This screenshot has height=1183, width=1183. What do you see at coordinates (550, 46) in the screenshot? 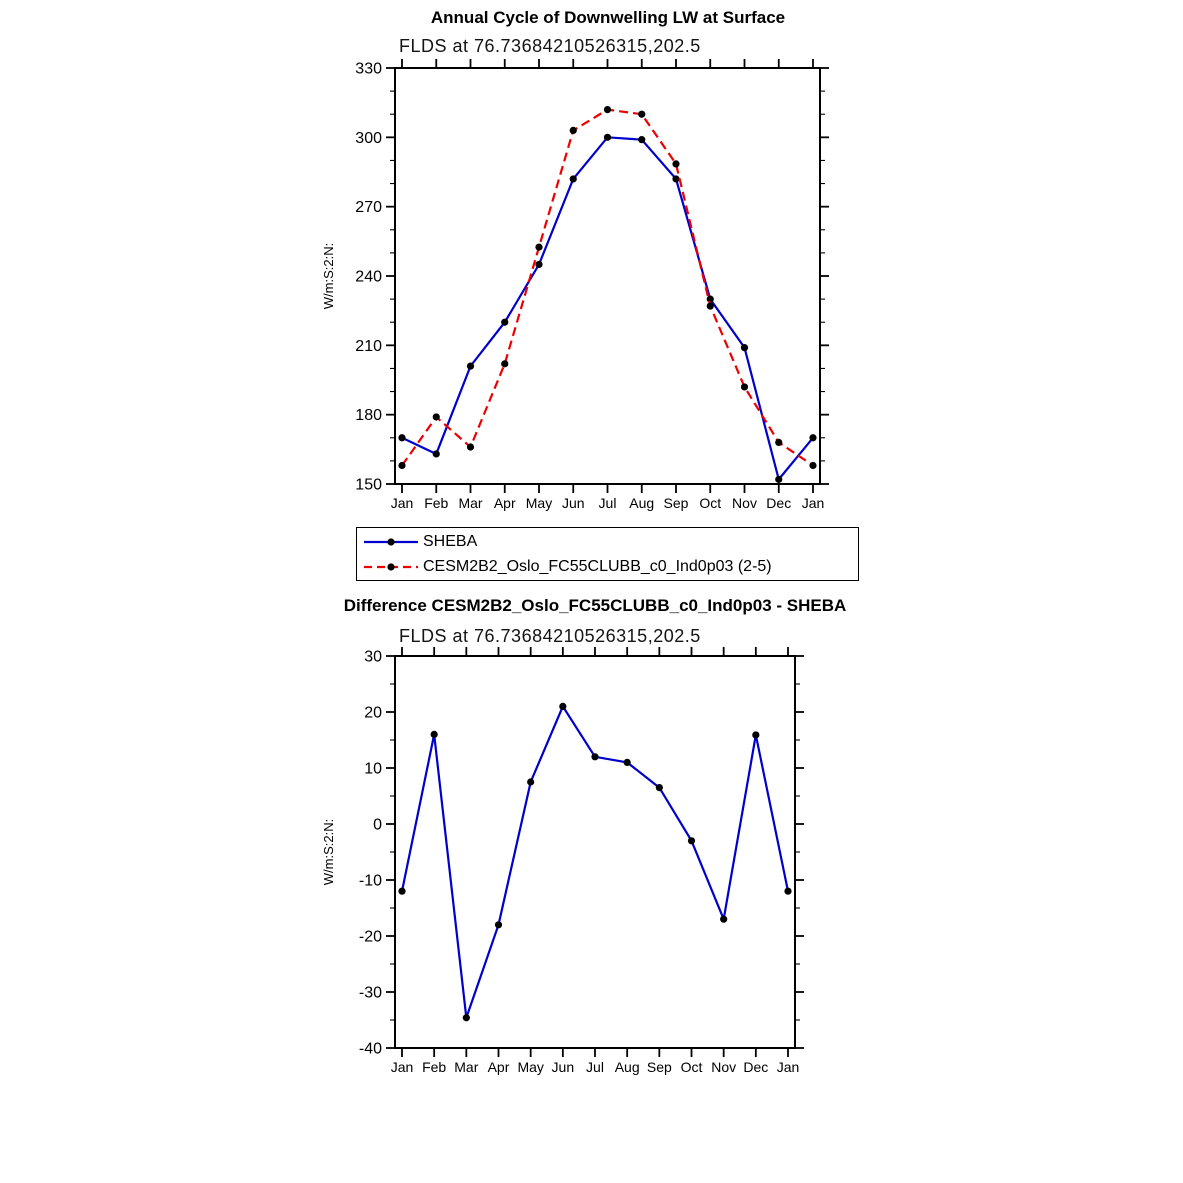
I see `chart1-subtitle: FLDS at 76.73684210526315,202.5` at bounding box center [550, 46].